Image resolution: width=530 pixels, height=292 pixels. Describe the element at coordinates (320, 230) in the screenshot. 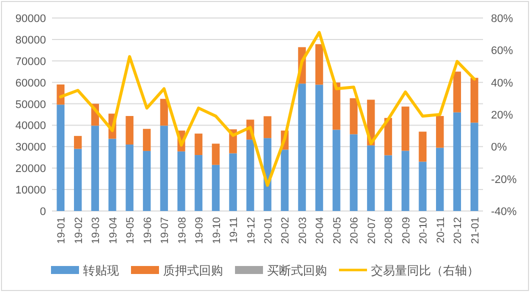

I see `x-tick-label: 20-04` at that location.